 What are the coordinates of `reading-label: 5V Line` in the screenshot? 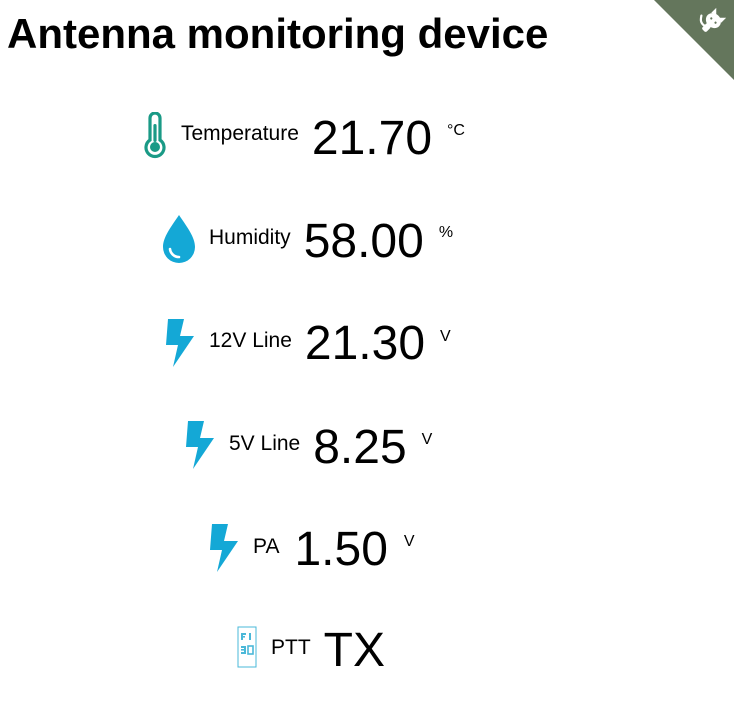 It's located at (265, 443).